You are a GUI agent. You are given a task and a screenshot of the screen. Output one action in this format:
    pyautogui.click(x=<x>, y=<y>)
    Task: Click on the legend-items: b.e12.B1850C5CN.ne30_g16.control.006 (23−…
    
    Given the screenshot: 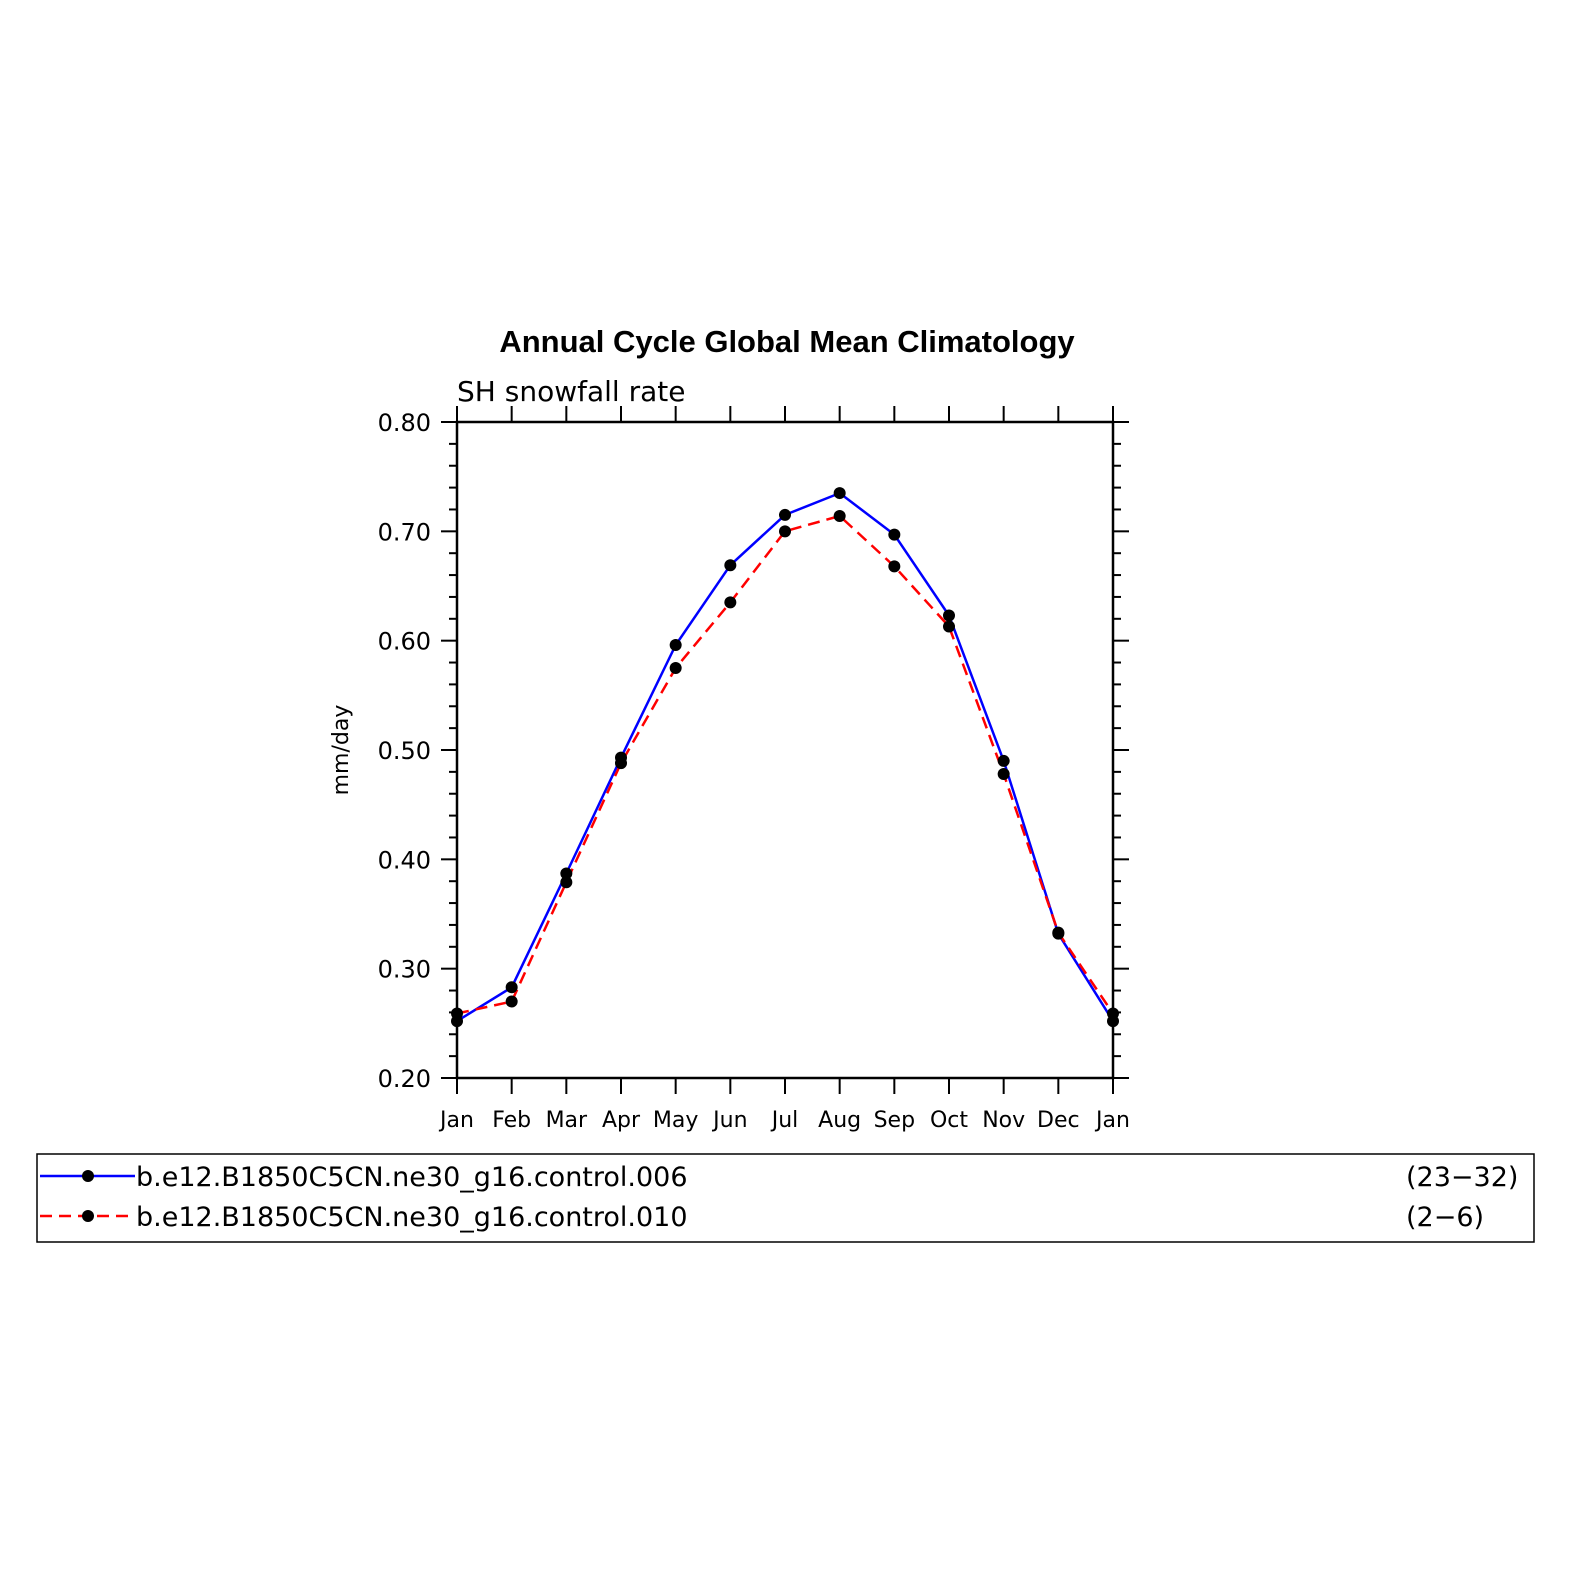 What is the action you would take?
    pyautogui.click(x=779, y=1197)
    